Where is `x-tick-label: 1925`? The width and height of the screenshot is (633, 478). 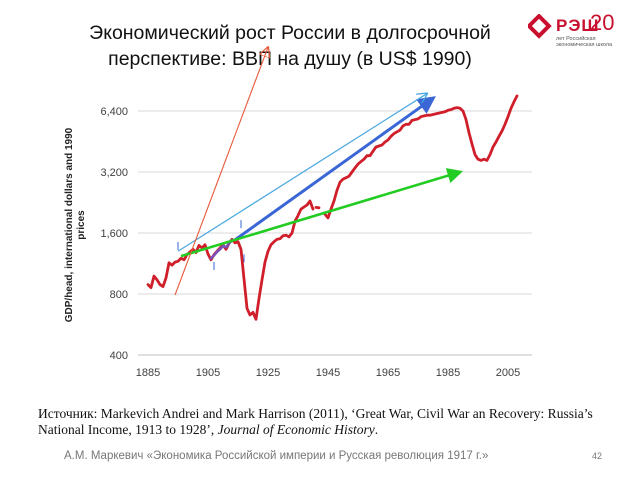
x-tick-label: 1925 is located at coordinates (268, 373).